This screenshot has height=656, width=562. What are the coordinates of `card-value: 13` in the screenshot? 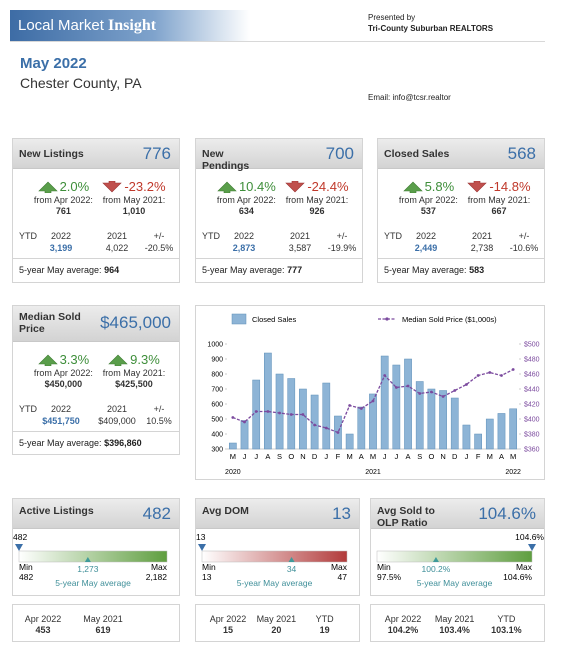 It's located at (341, 513).